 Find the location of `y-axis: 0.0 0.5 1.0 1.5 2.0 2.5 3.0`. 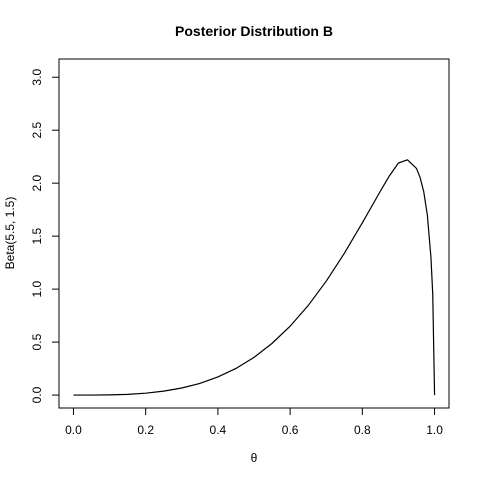

y-axis: 0.0 0.5 1.0 1.5 2.0 2.5 3.0 is located at coordinates (44, 236).